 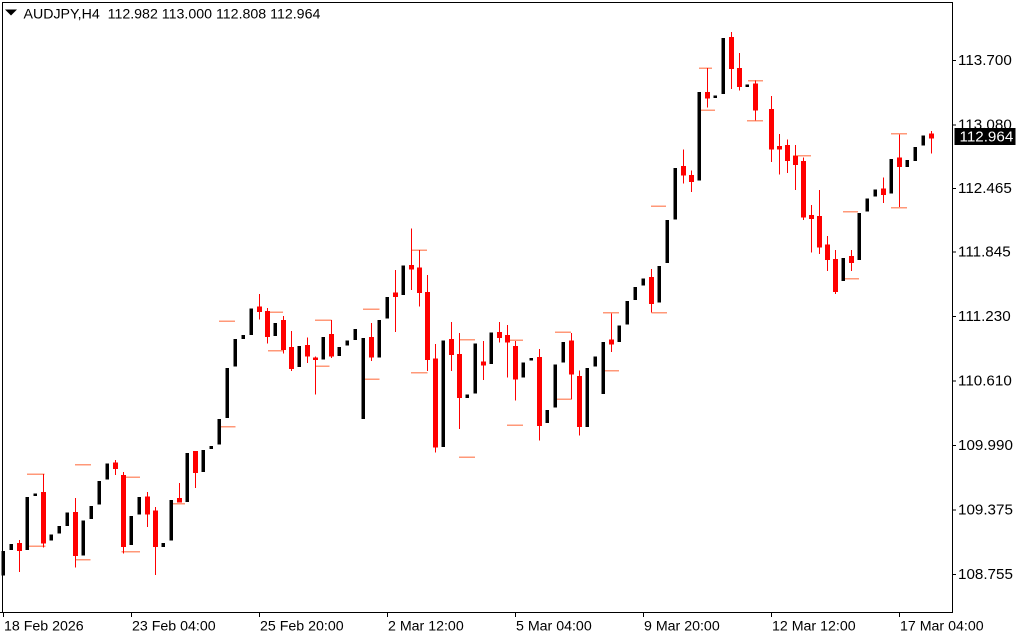 I want to click on svg-text: 108.755, so click(x=985, y=574).